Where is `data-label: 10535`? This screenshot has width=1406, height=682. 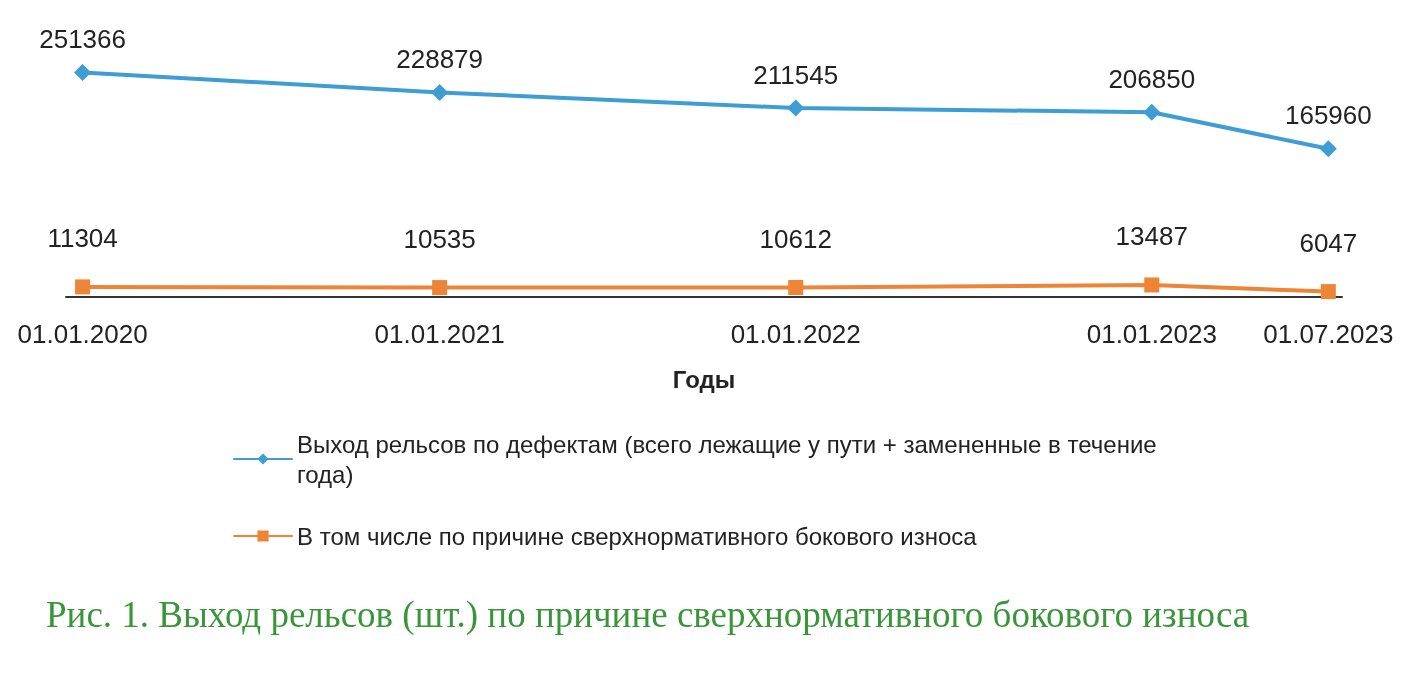 data-label: 10535 is located at coordinates (439, 239).